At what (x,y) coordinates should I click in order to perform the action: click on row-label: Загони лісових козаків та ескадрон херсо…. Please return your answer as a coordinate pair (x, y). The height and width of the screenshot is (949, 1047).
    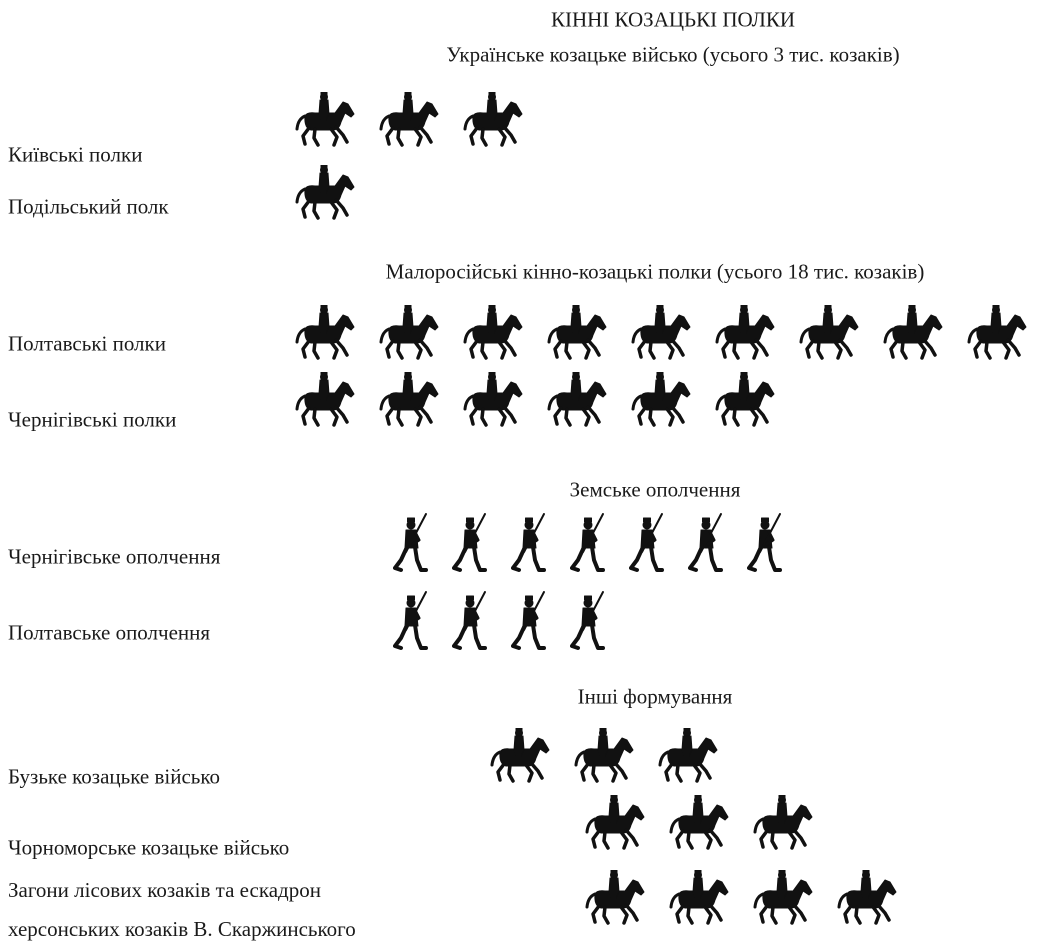
    Looking at the image, I should click on (182, 909).